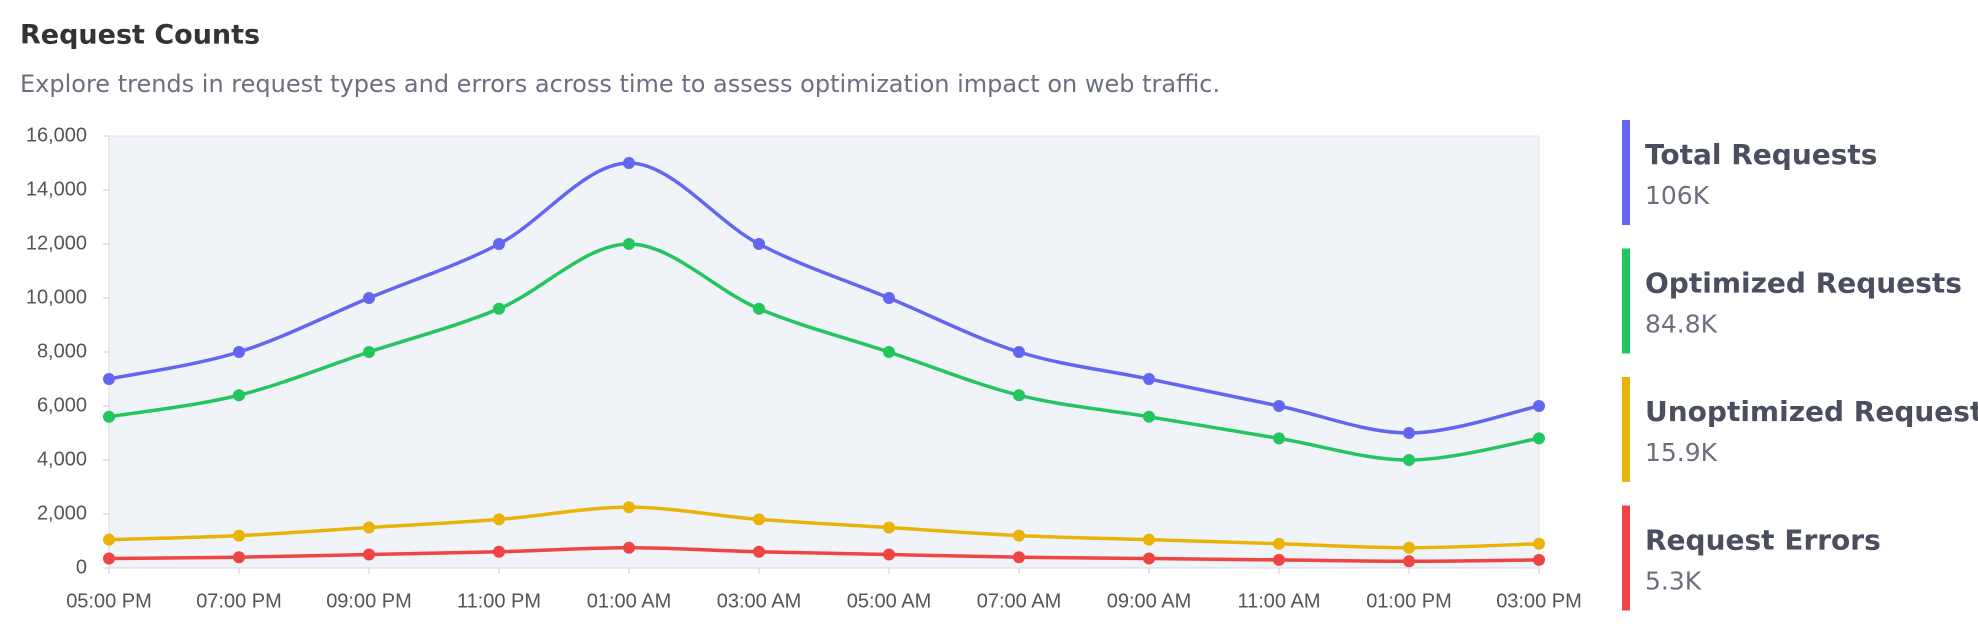  I want to click on x-tick-label: 05:00 AM, so click(889, 601).